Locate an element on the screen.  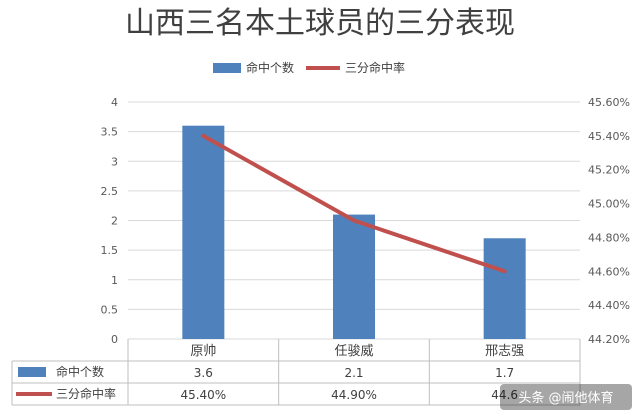
table-cell: 2.1 is located at coordinates (353, 373).